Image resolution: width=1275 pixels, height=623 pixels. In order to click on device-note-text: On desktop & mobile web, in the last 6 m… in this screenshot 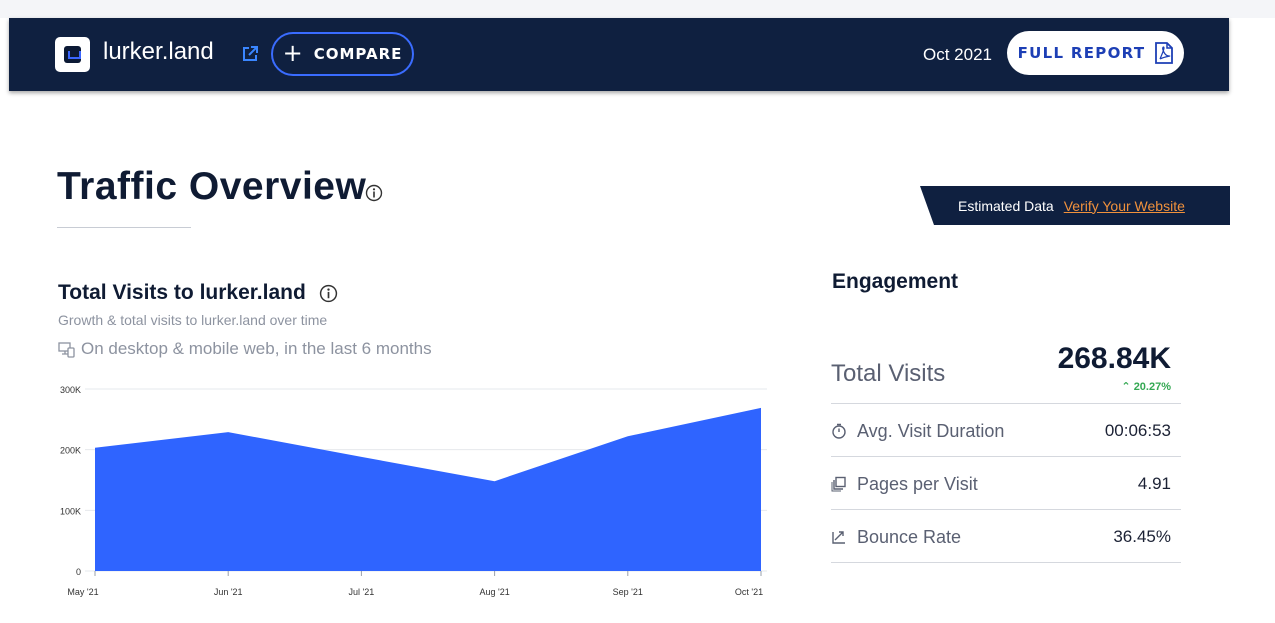, I will do `click(256, 348)`.